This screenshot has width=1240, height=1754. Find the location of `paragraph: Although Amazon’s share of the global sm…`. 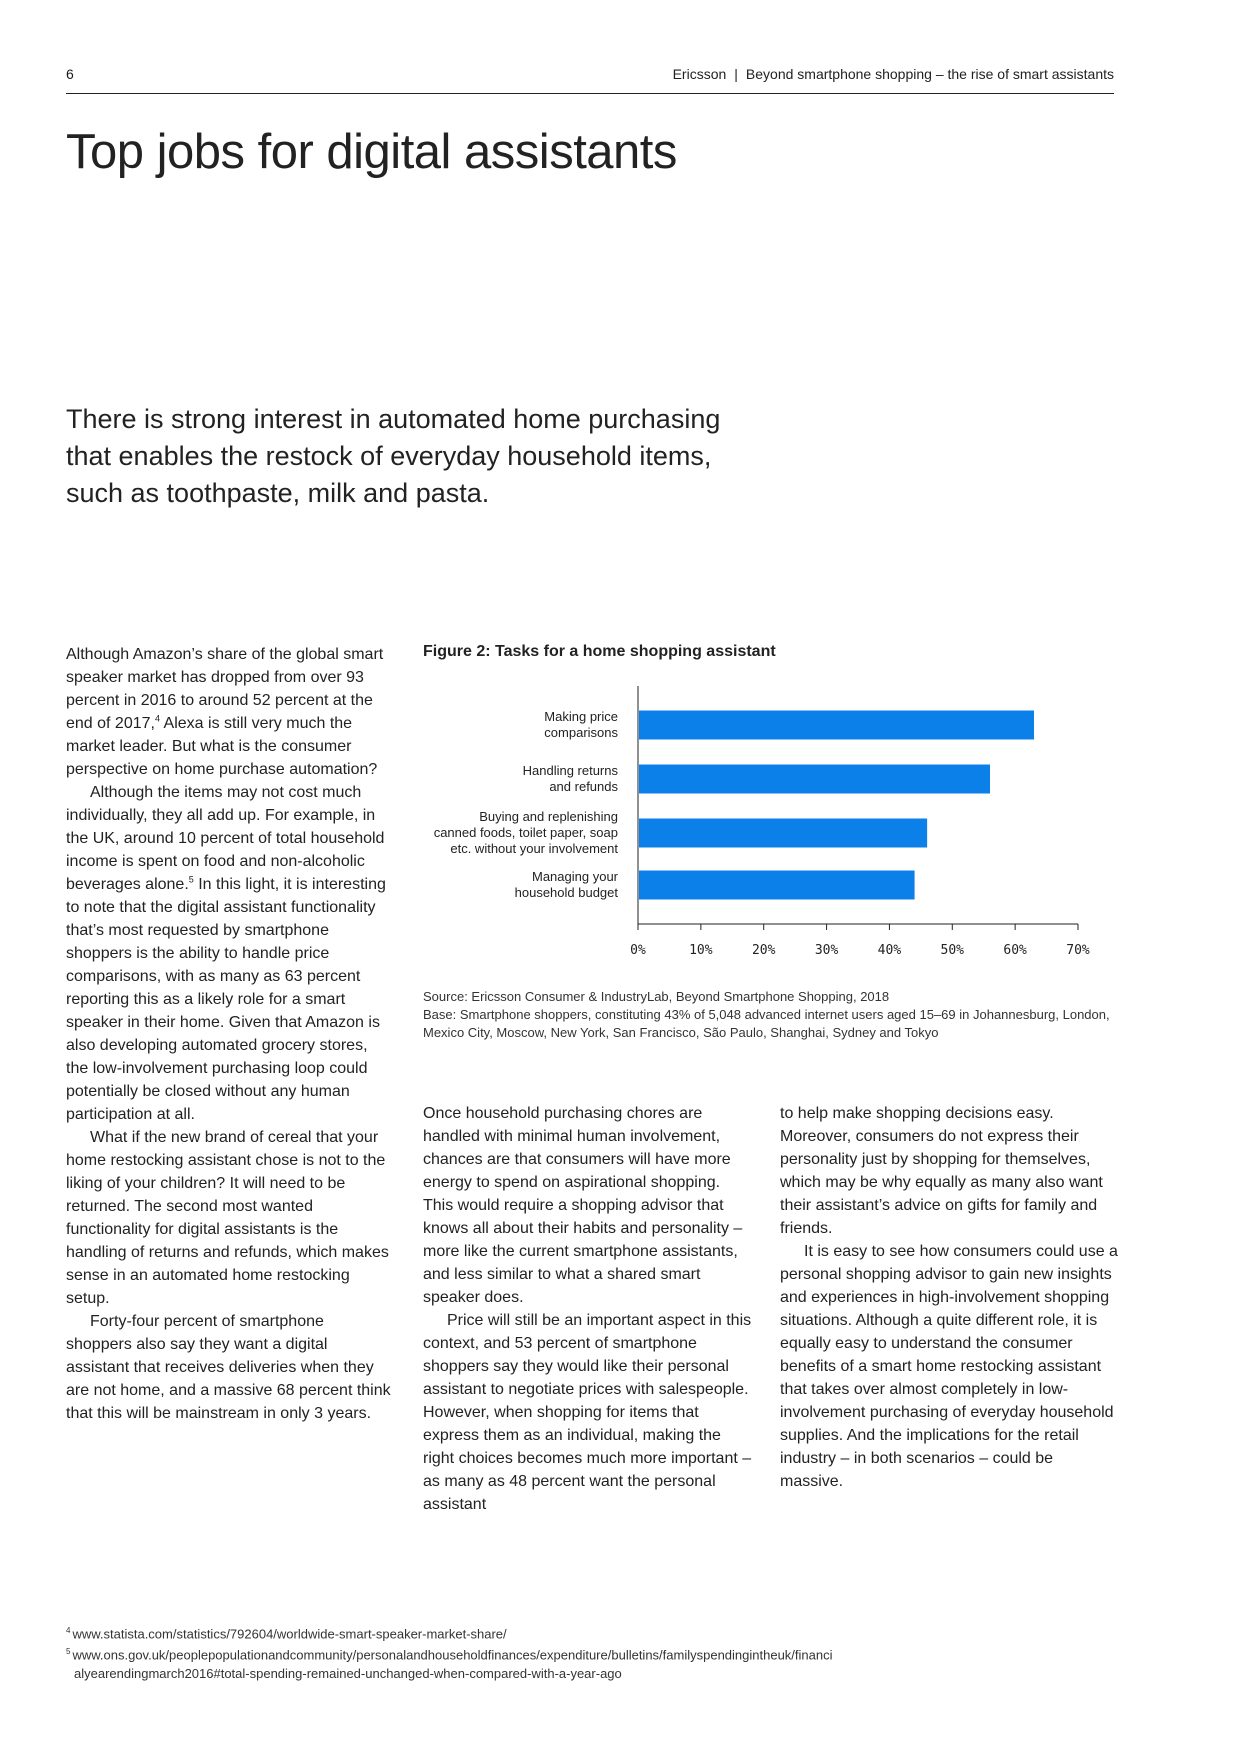

paragraph: Although Amazon’s share of the global sm… is located at coordinates (225, 712).